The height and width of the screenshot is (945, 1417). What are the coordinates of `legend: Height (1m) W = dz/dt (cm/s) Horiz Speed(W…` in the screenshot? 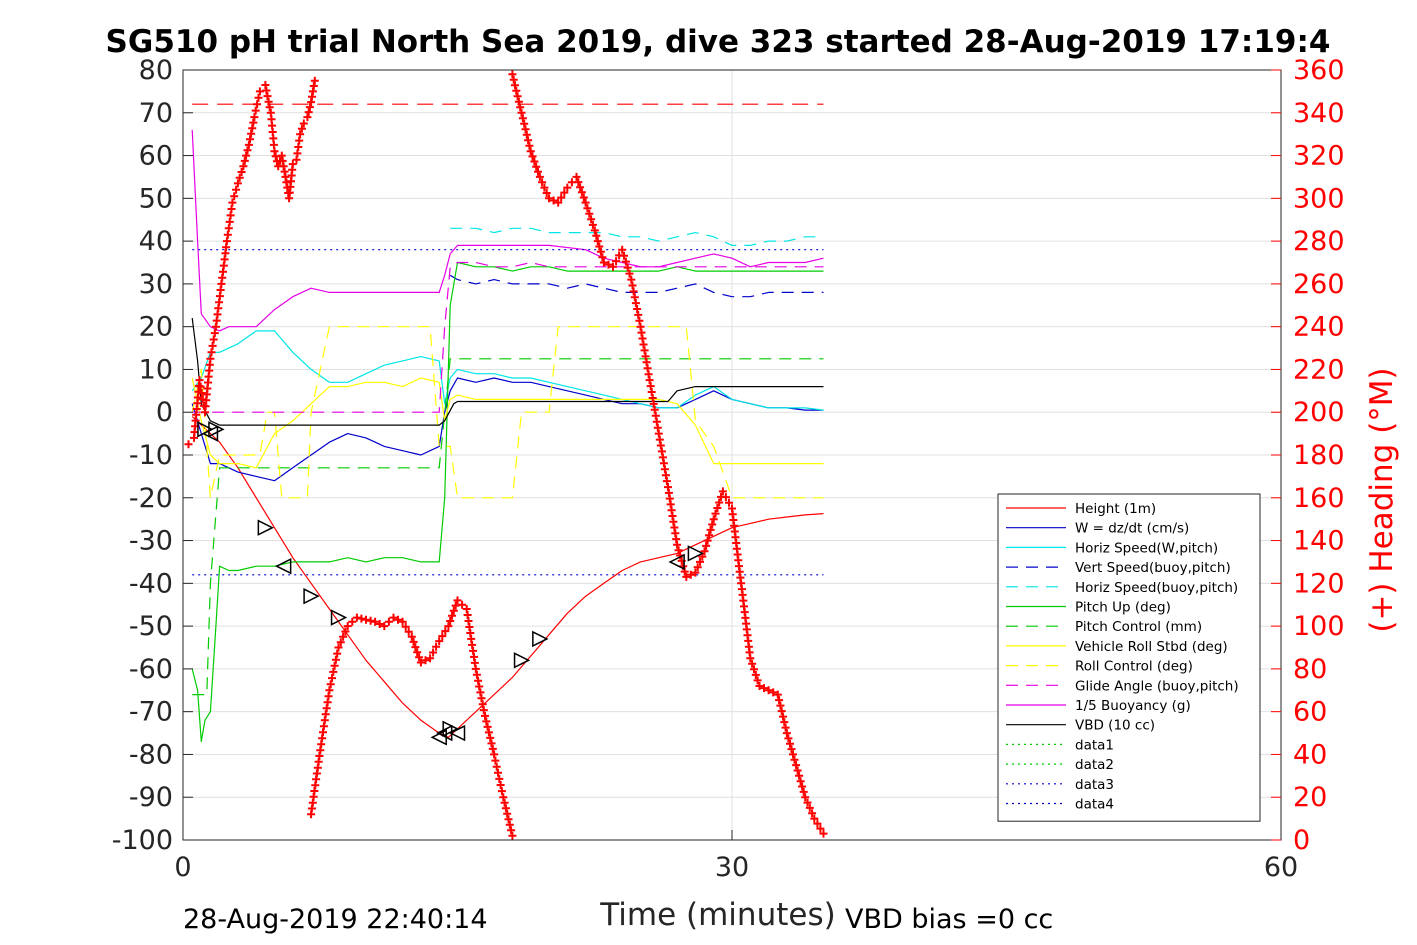 It's located at (1129, 657).